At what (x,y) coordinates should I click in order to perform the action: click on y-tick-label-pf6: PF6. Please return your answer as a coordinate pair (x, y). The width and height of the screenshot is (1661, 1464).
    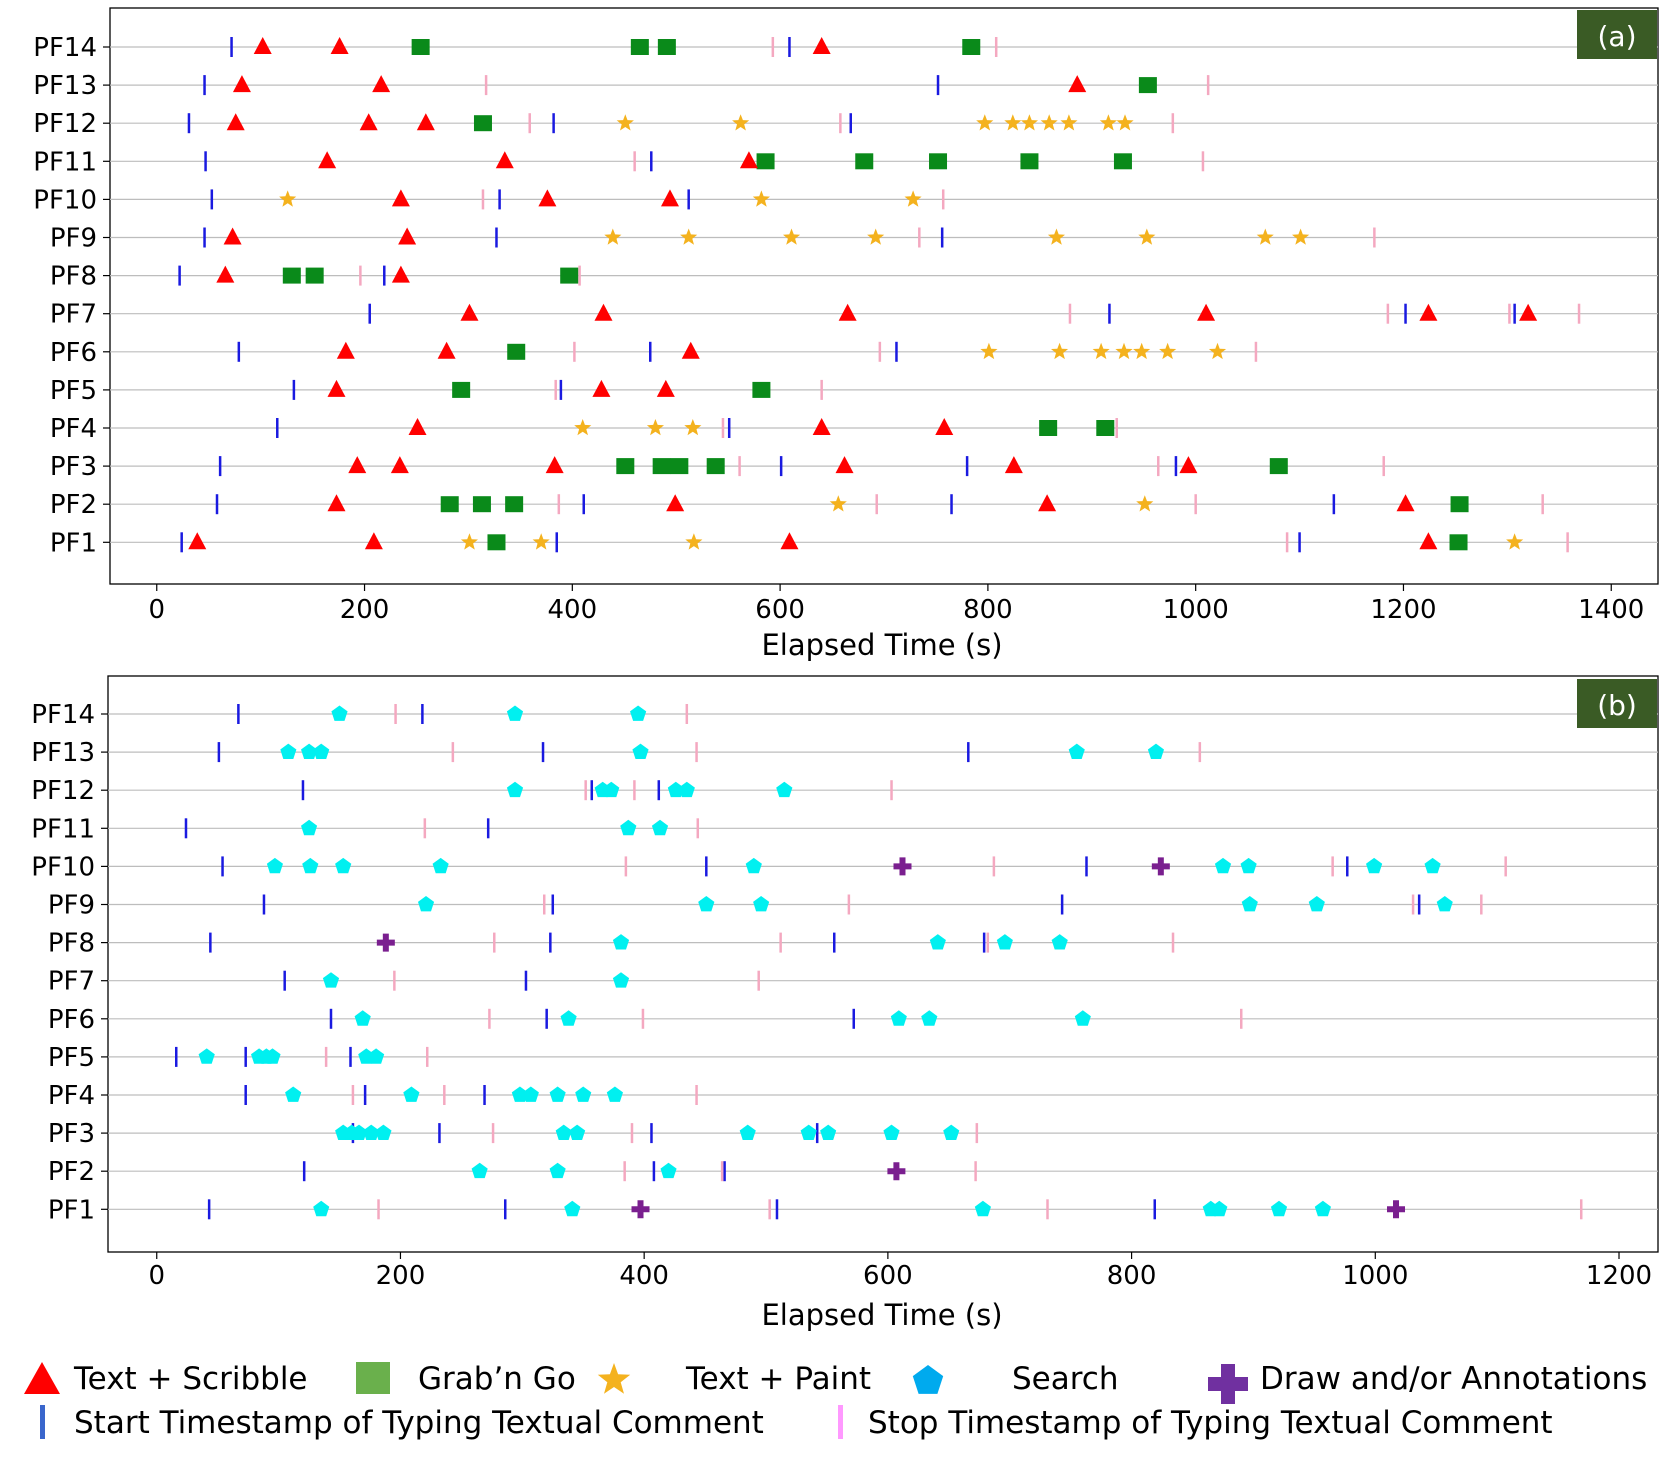
    Looking at the image, I should click on (71, 1020).